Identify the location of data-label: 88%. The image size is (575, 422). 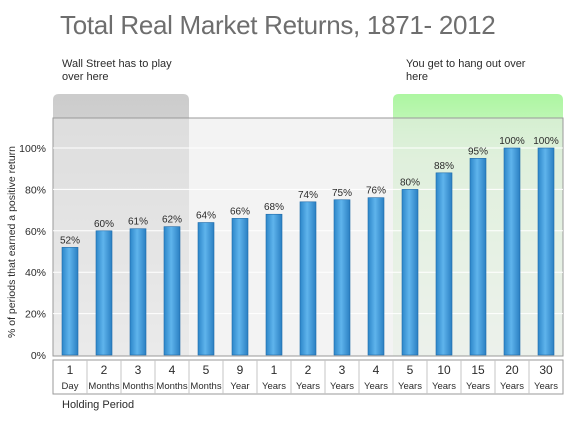
(444, 166).